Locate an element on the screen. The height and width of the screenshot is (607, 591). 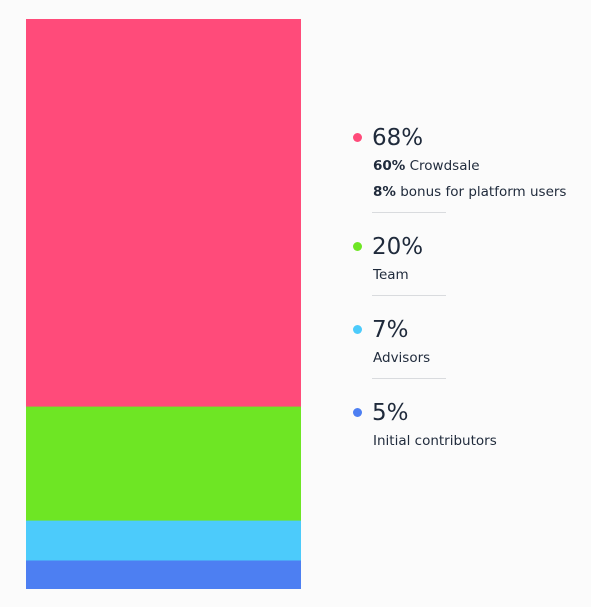
legend-description-text: Crowdsale is located at coordinates (442, 166).